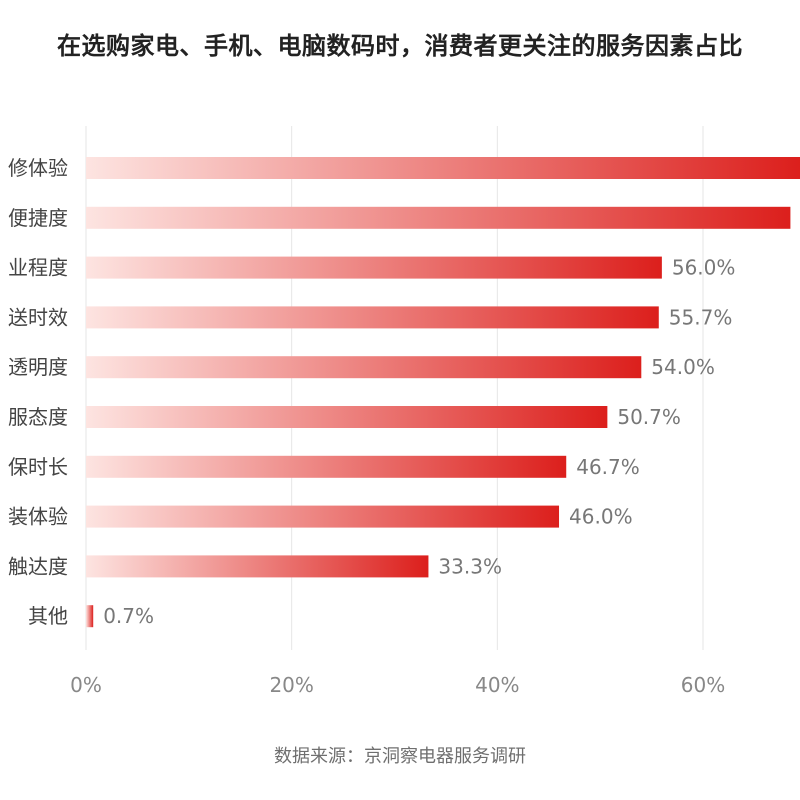 The width and height of the screenshot is (800, 800). I want to click on value-label: 54.0%, so click(683, 367).